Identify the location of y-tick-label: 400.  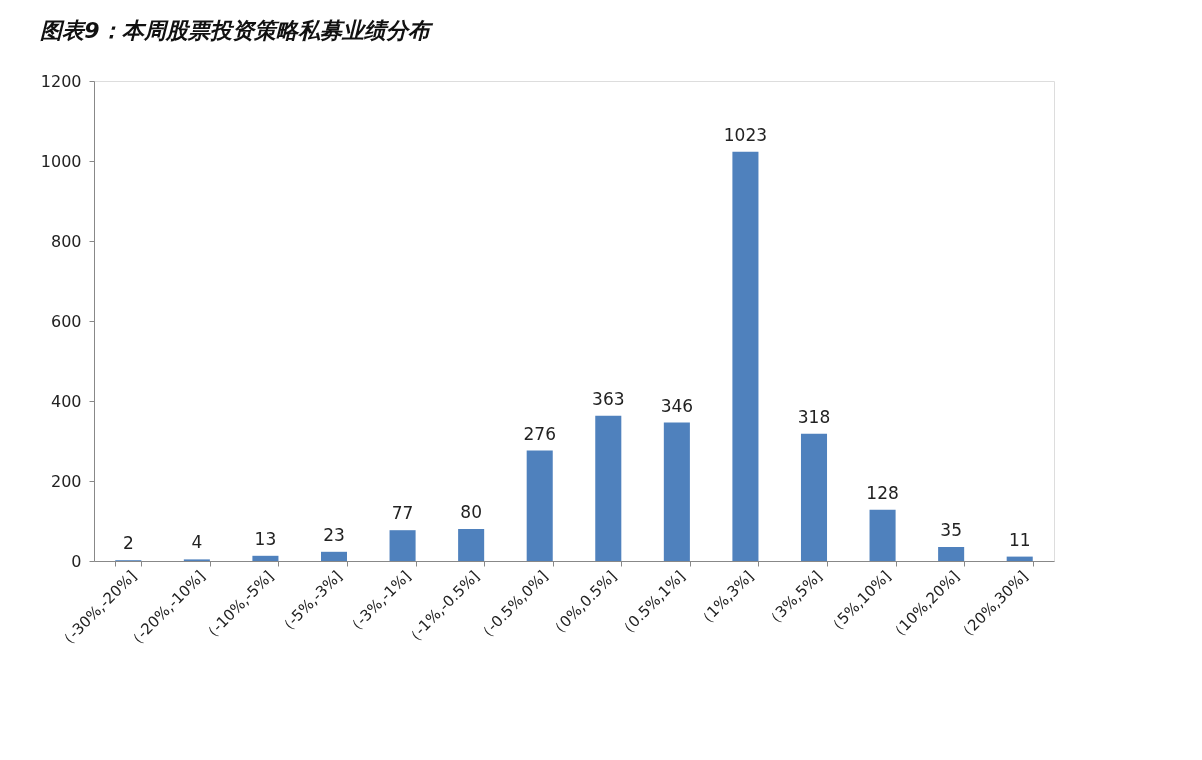
(66, 401).